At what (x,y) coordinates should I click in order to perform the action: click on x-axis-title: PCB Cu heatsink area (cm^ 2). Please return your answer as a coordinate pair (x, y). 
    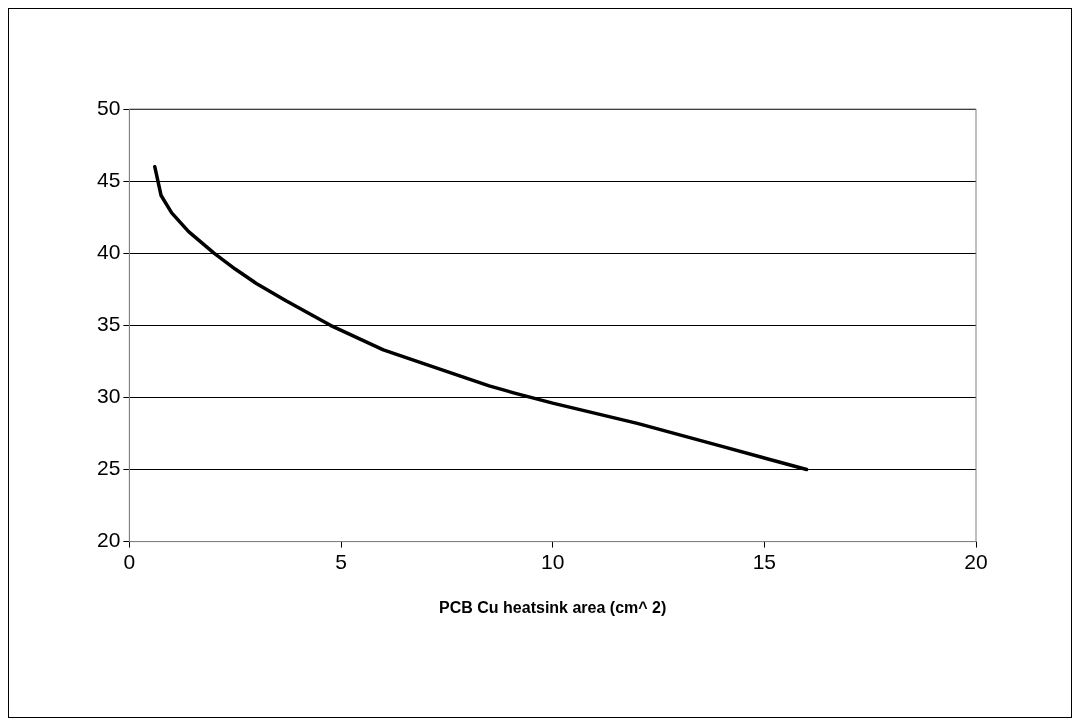
    Looking at the image, I should click on (553, 607).